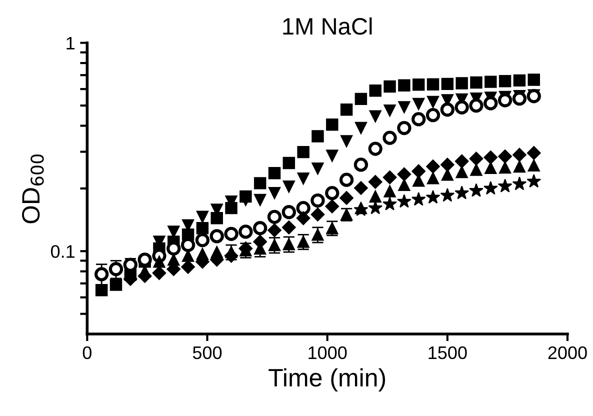 This screenshot has height=416, width=593. I want to click on x-tick-label: 2000, so click(567, 353).